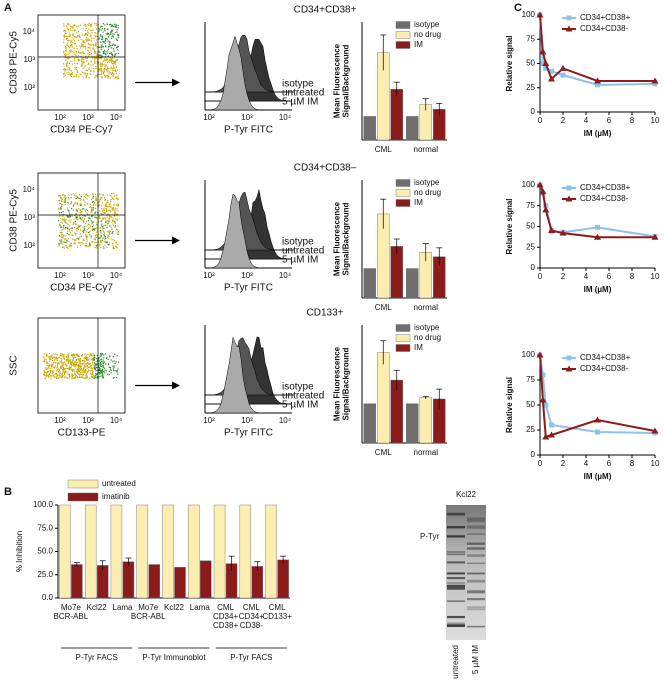 This screenshot has height=695, width=665. What do you see at coordinates (586, 276) in the screenshot?
I see `x-tick-label: 4` at bounding box center [586, 276].